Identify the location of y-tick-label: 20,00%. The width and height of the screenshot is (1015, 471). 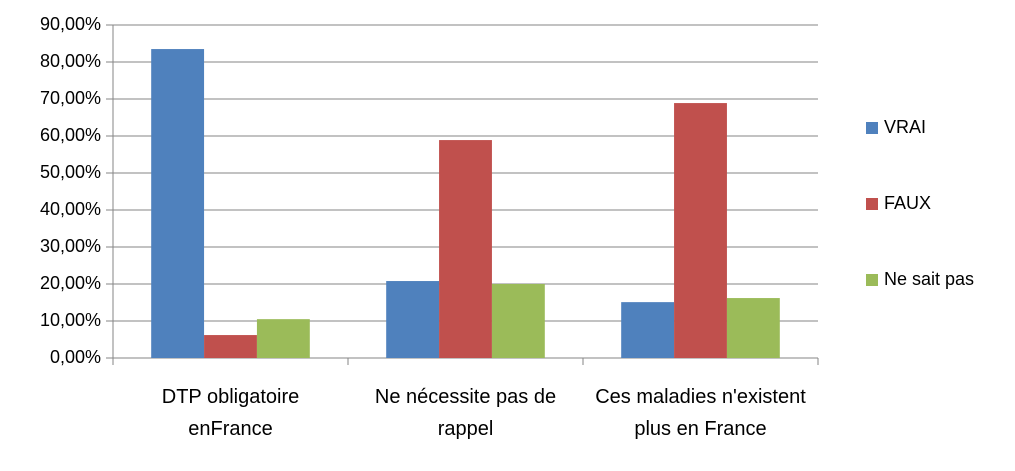
(70, 283).